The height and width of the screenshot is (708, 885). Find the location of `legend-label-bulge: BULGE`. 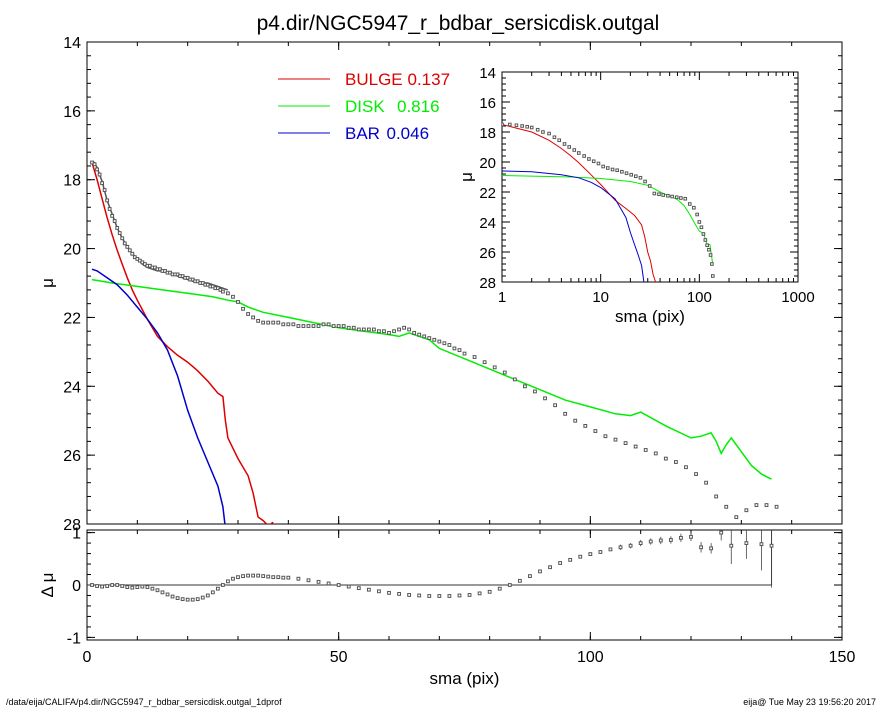

legend-label-bulge: BULGE is located at coordinates (374, 79).